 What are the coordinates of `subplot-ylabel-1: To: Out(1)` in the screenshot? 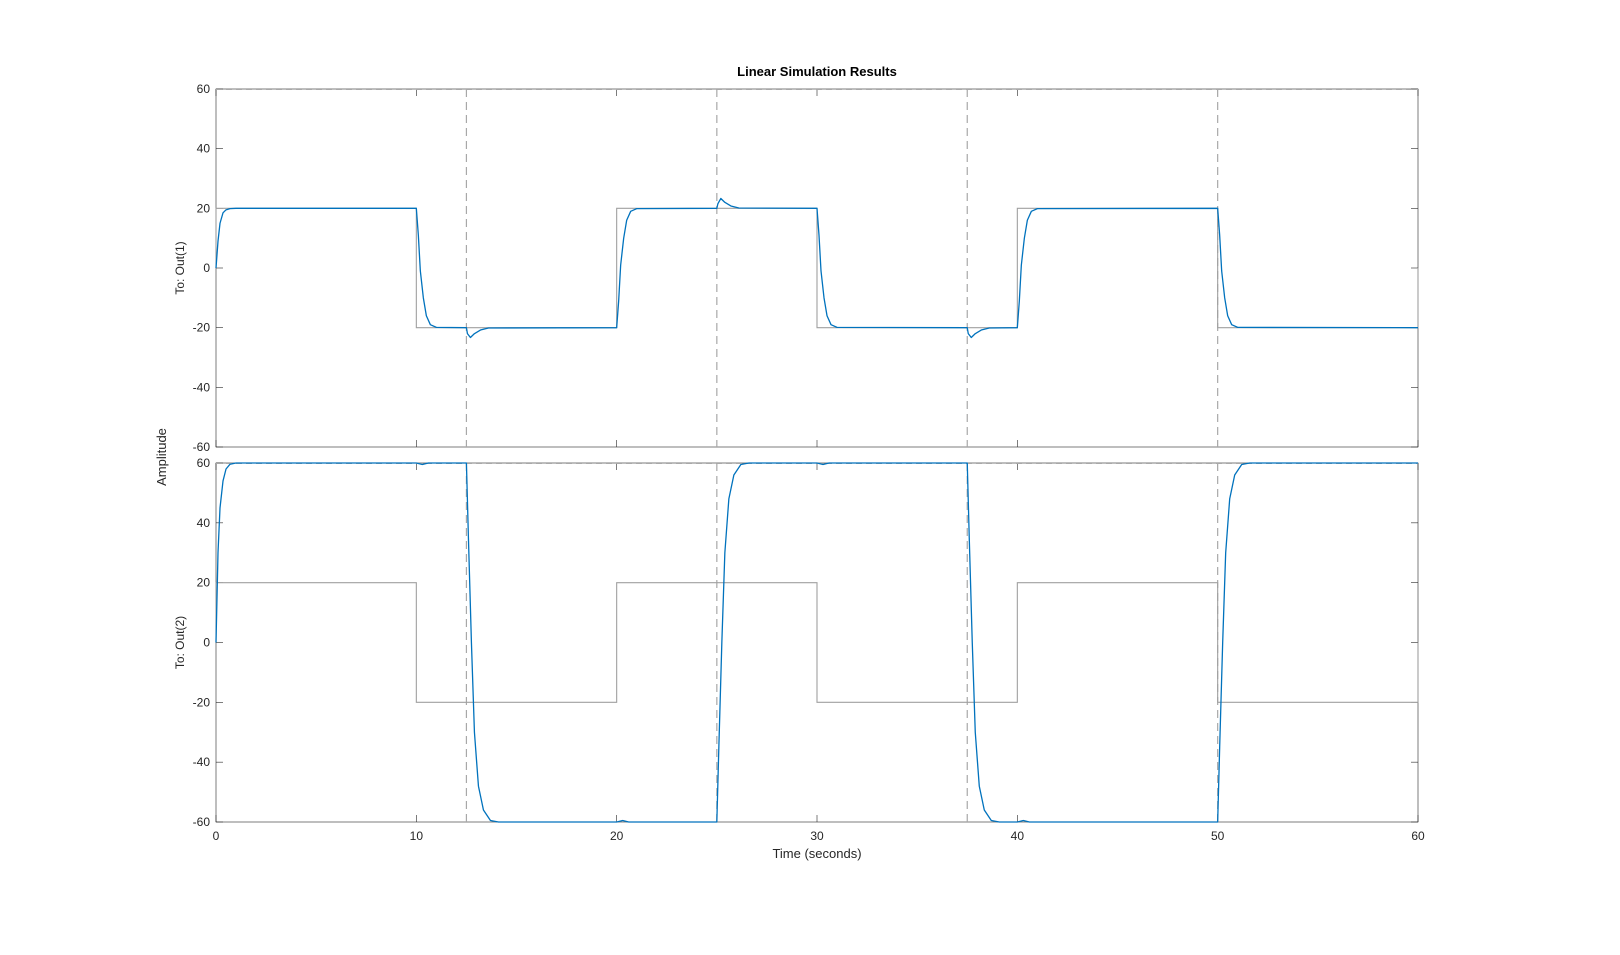 It's located at (180, 267).